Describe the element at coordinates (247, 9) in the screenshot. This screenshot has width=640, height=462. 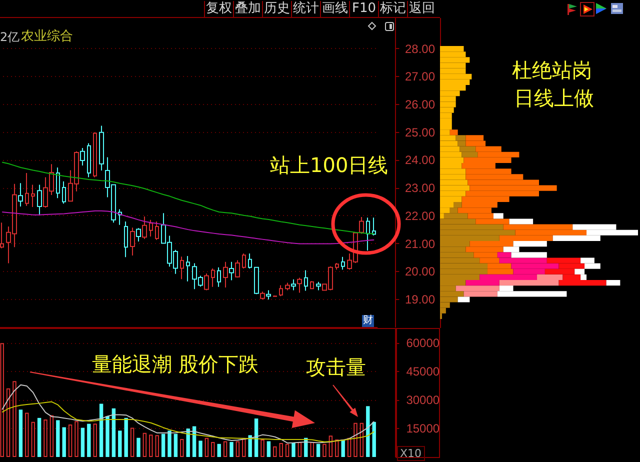
I see `text: 叠加` at that location.